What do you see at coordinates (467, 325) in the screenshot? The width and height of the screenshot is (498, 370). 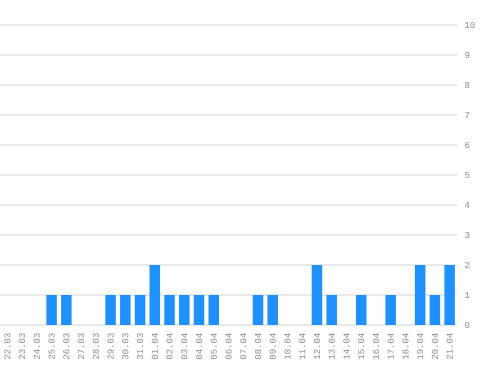 I see `y-tick-label: 0` at bounding box center [467, 325].